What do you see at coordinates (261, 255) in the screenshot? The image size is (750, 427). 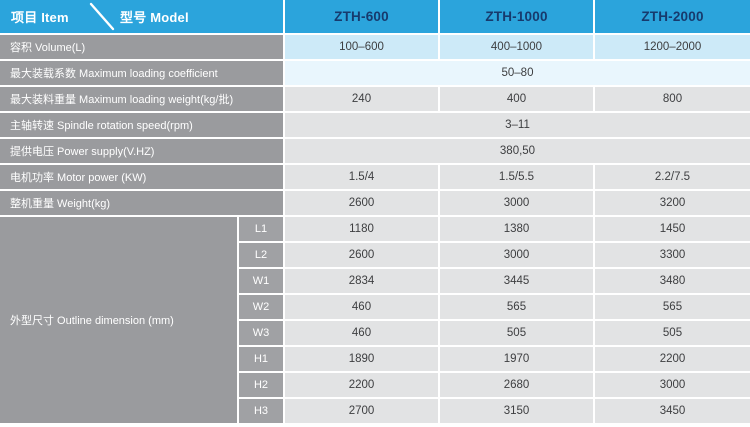 I see `dimension-sub-label-l2: L2` at bounding box center [261, 255].